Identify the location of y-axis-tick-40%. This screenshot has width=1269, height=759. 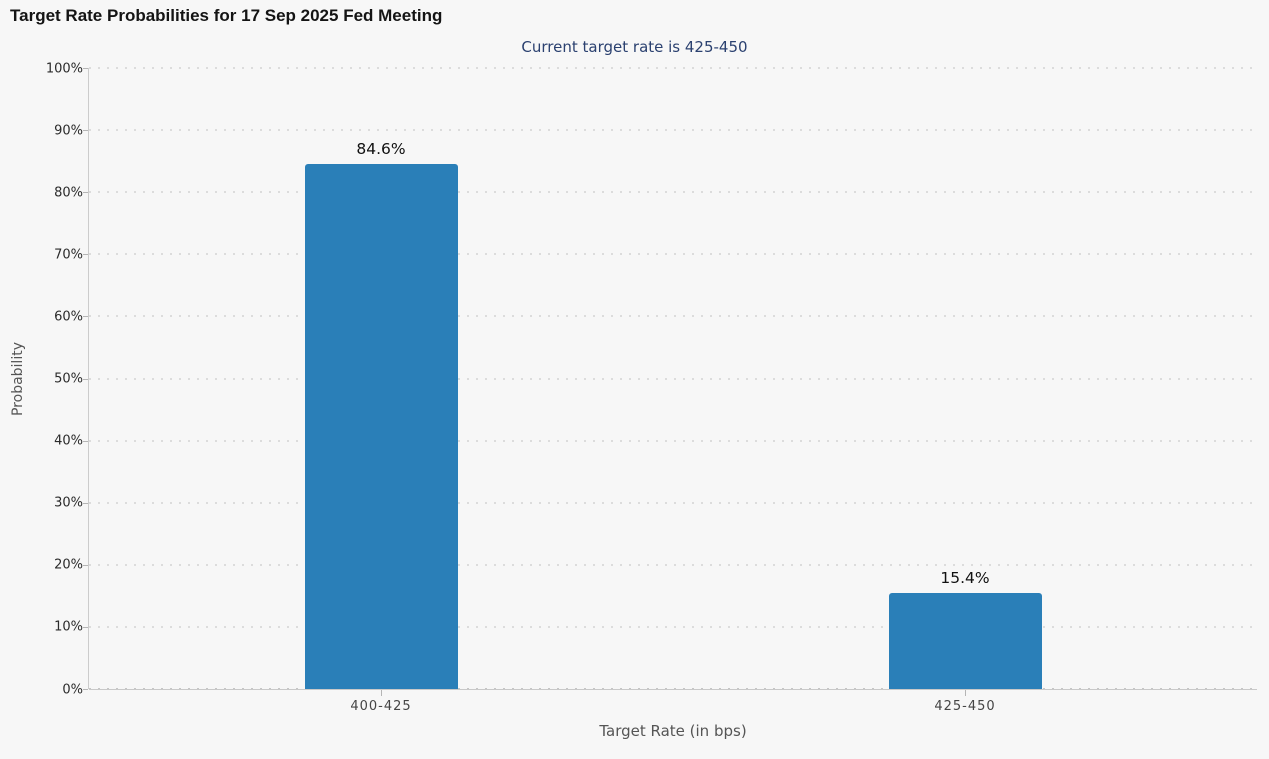
(85, 441).